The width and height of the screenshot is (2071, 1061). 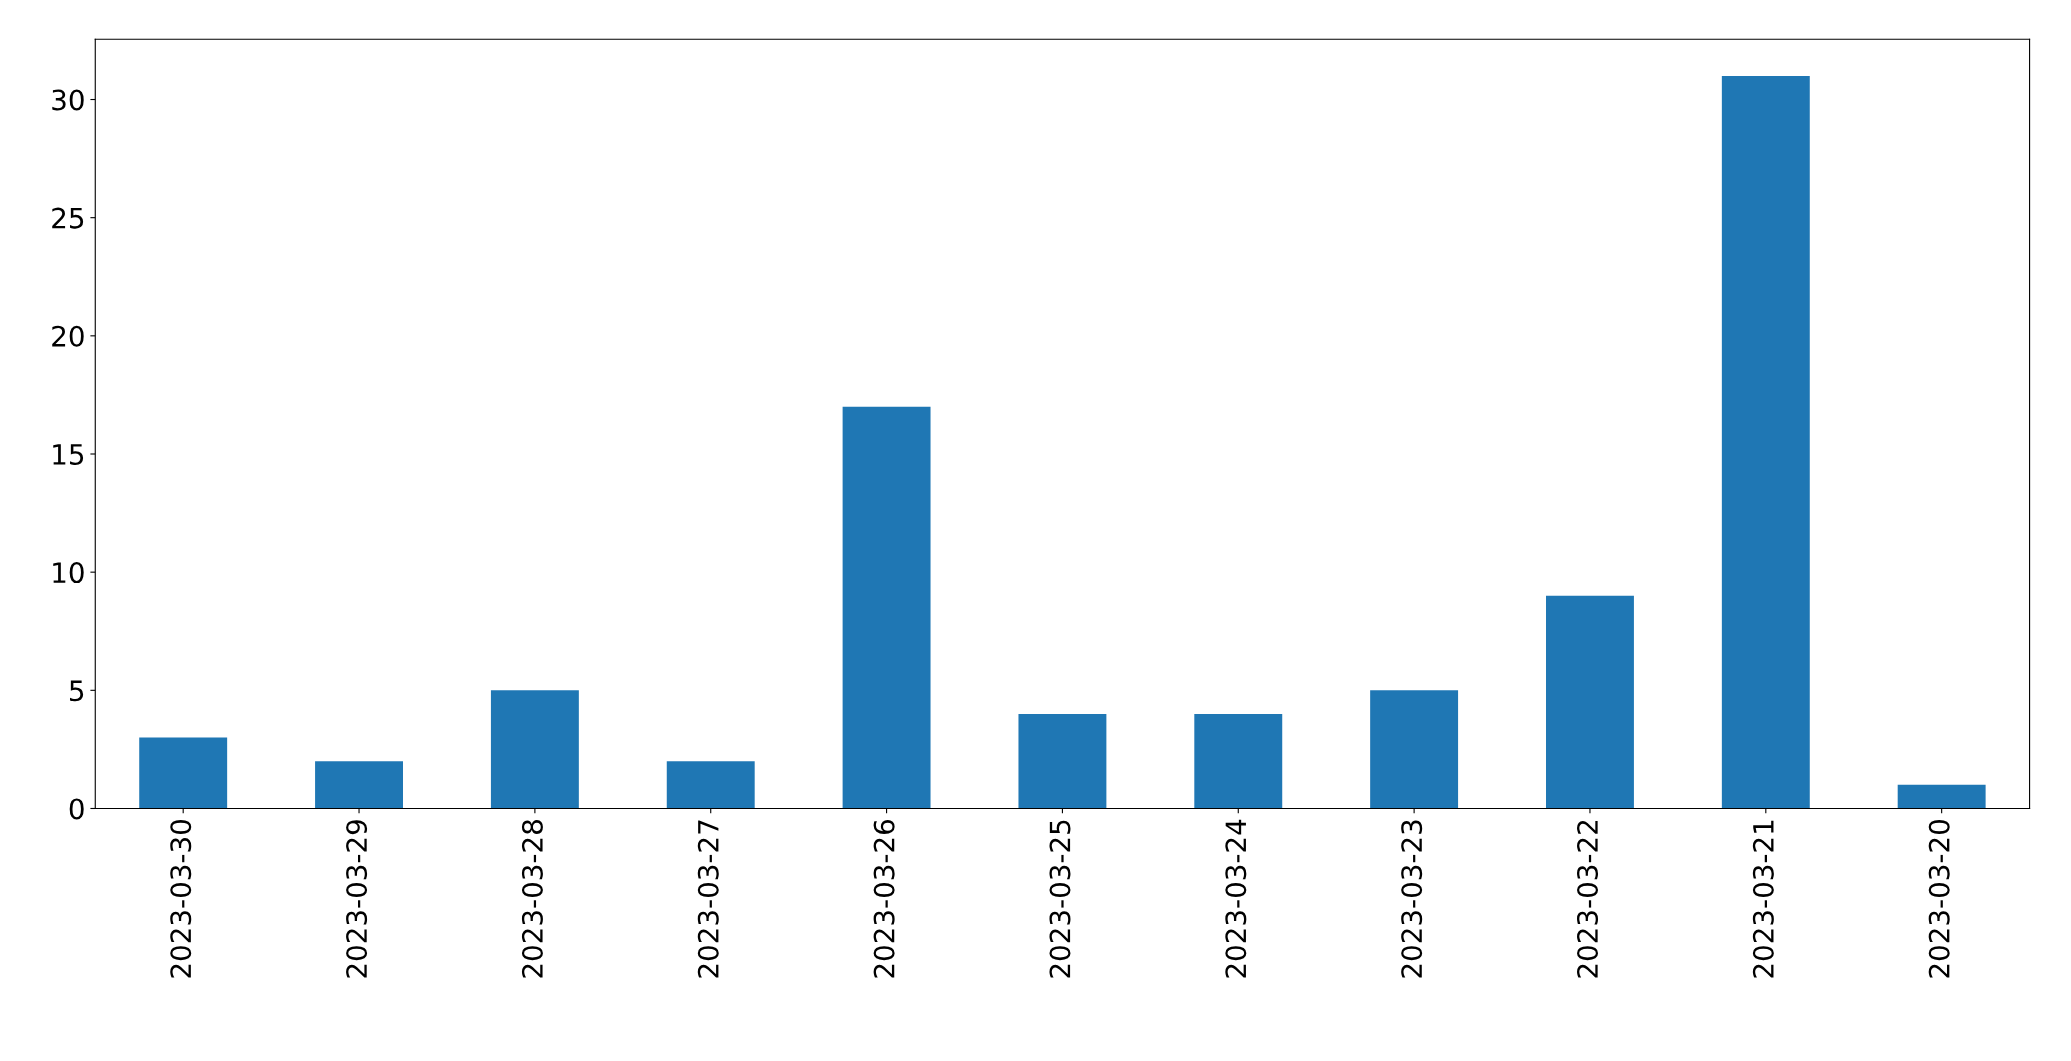 What do you see at coordinates (1939, 899) in the screenshot?
I see `x-tick-label: 2023-03-20` at bounding box center [1939, 899].